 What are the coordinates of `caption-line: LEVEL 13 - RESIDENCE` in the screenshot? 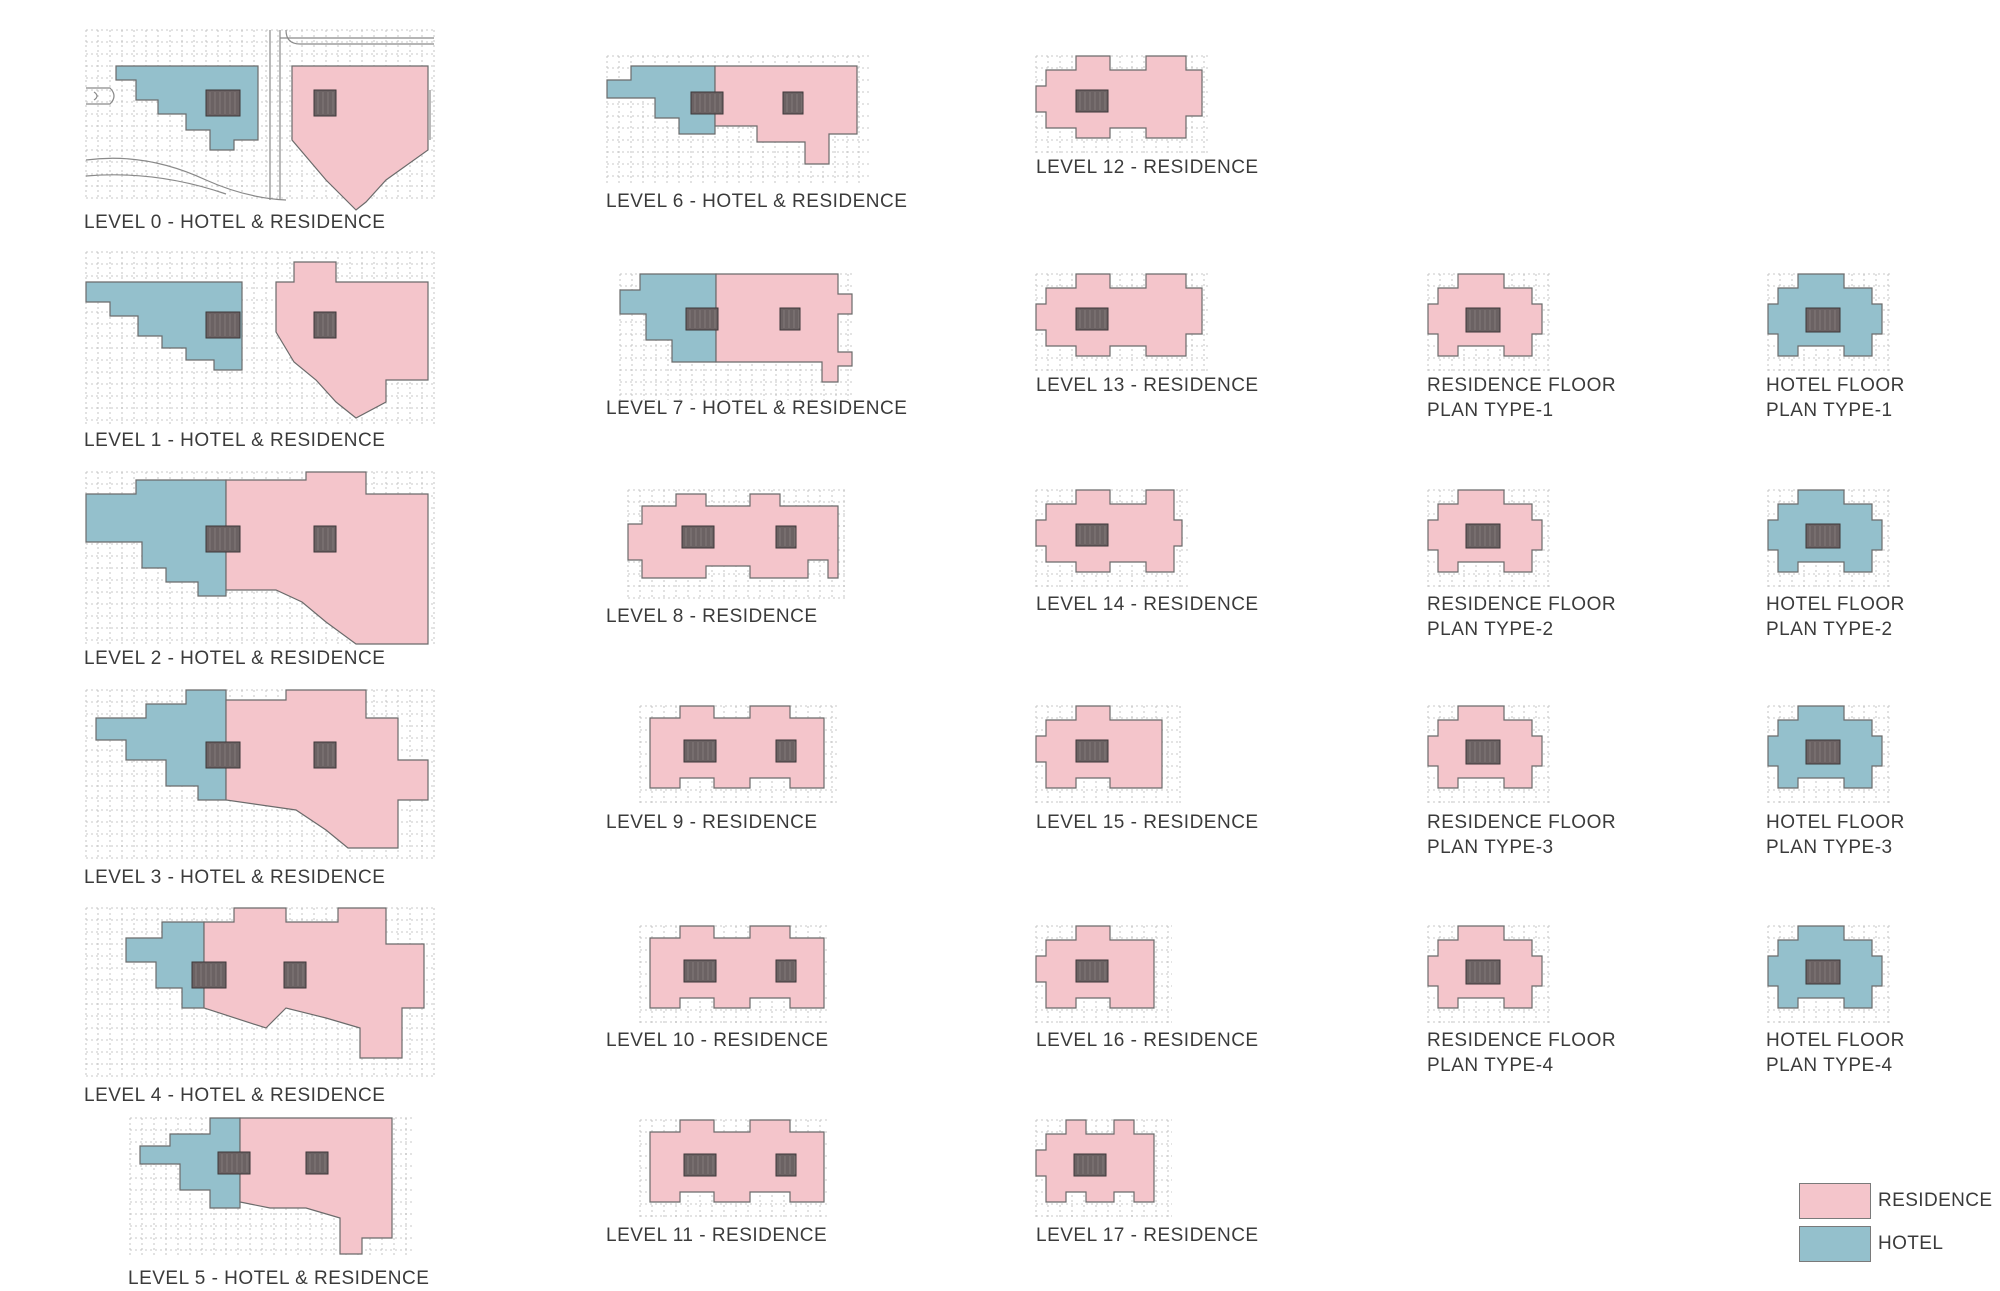 It's located at (1147, 385).